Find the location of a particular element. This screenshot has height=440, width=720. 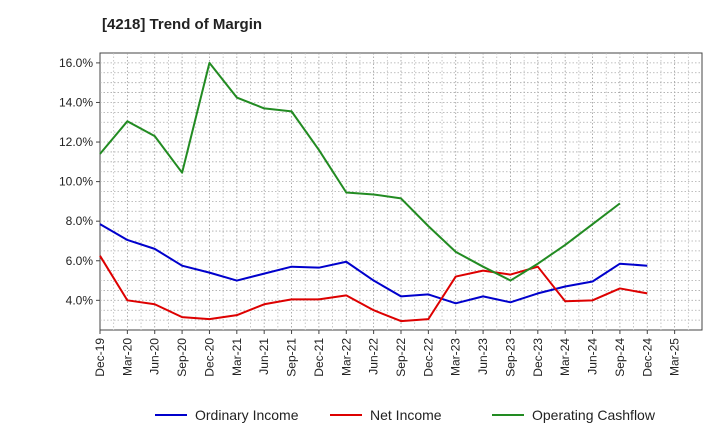

x-tick-label: Jun-24 is located at coordinates (593, 356).